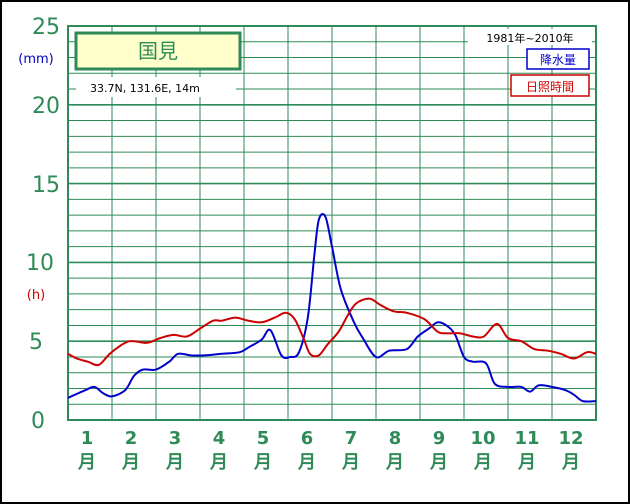 This screenshot has height=504, width=630. What do you see at coordinates (35, 59) in the screenshot?
I see `precip-unit-label: (mm)` at bounding box center [35, 59].